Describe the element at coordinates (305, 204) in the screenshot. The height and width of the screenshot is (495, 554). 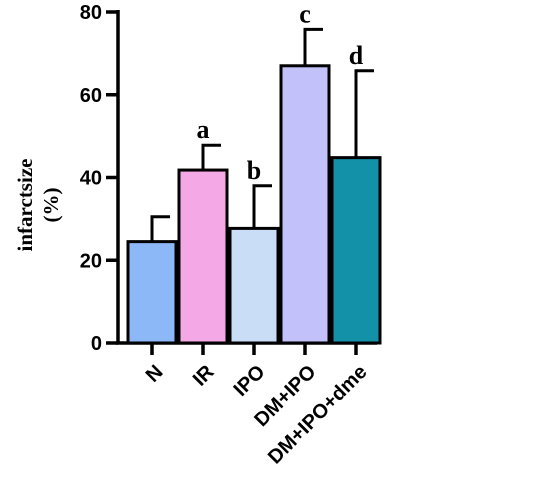
I see `bar-DM+IPO` at that location.